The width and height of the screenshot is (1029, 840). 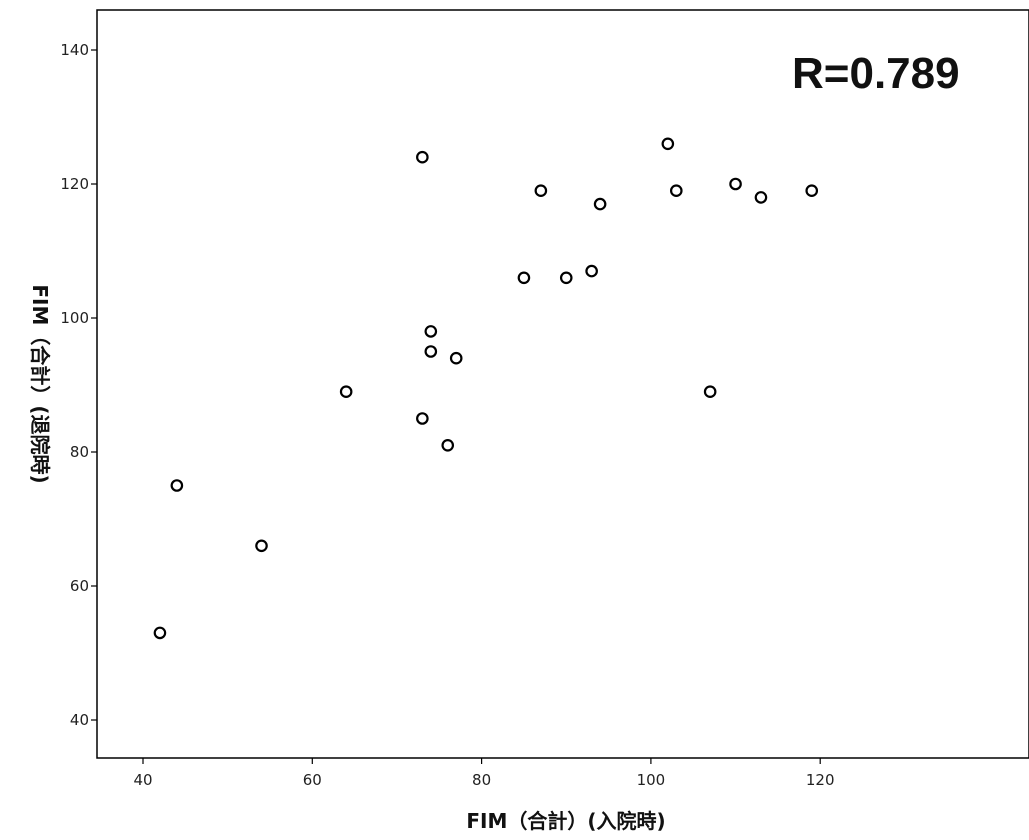 What do you see at coordinates (78, 385) in the screenshot?
I see `y-axis: 40 60 80 100 120 140` at bounding box center [78, 385].